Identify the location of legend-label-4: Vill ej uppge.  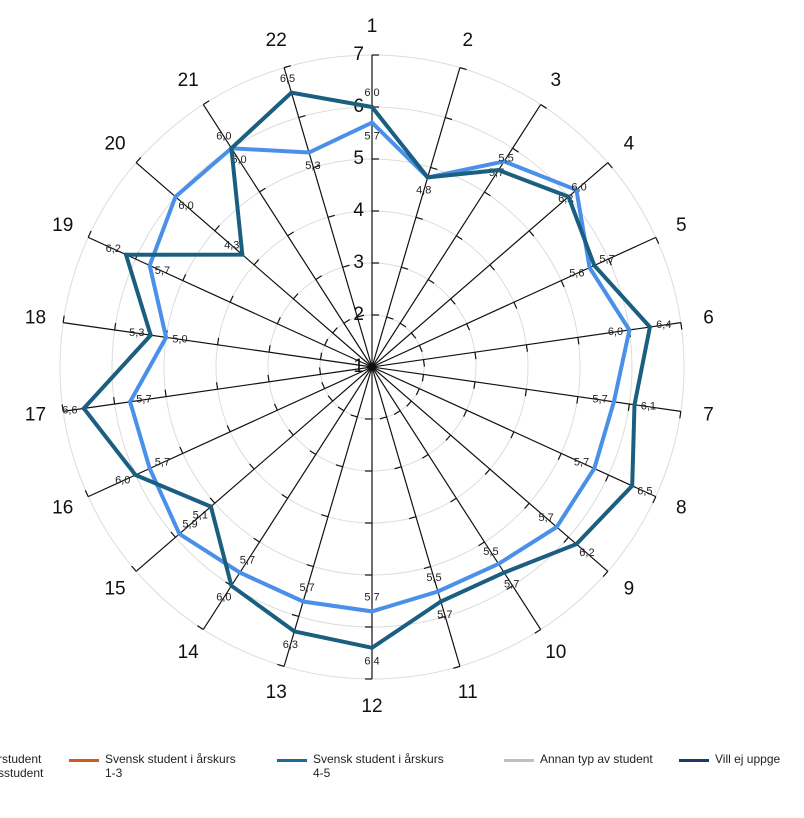
(748, 759).